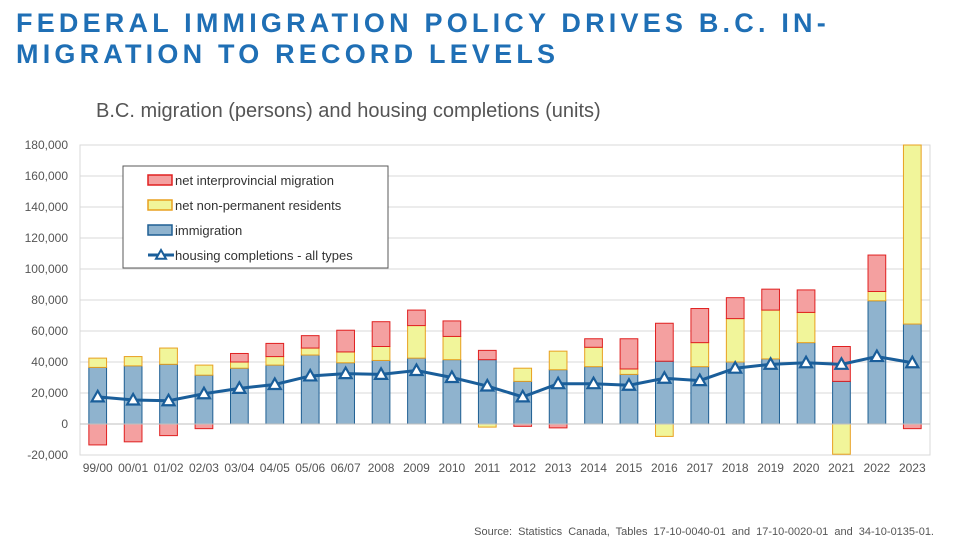  Describe the element at coordinates (629, 468) in the screenshot. I see `x-tick-label: 2015` at that location.